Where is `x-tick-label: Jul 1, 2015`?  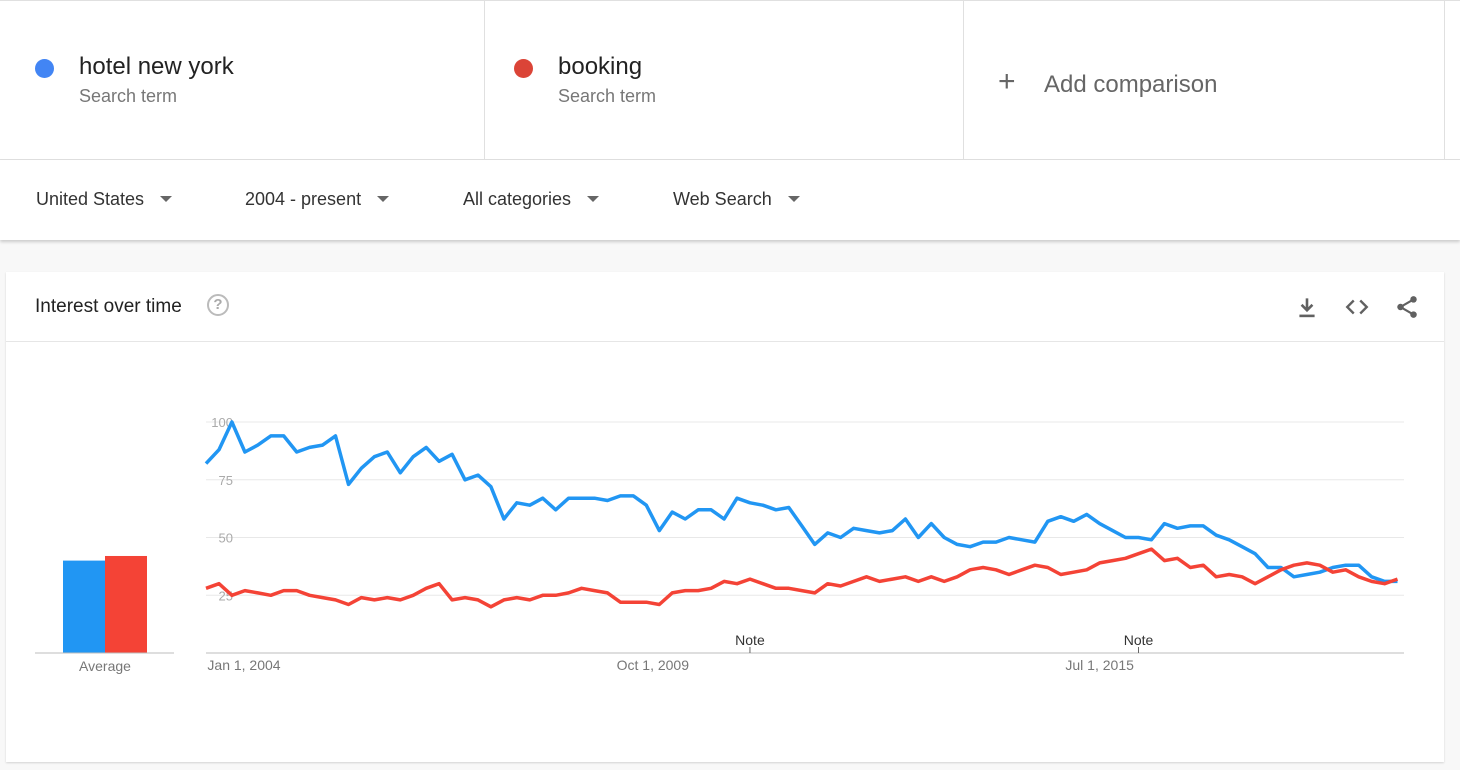 x-tick-label: Jul 1, 2015 is located at coordinates (1099, 665).